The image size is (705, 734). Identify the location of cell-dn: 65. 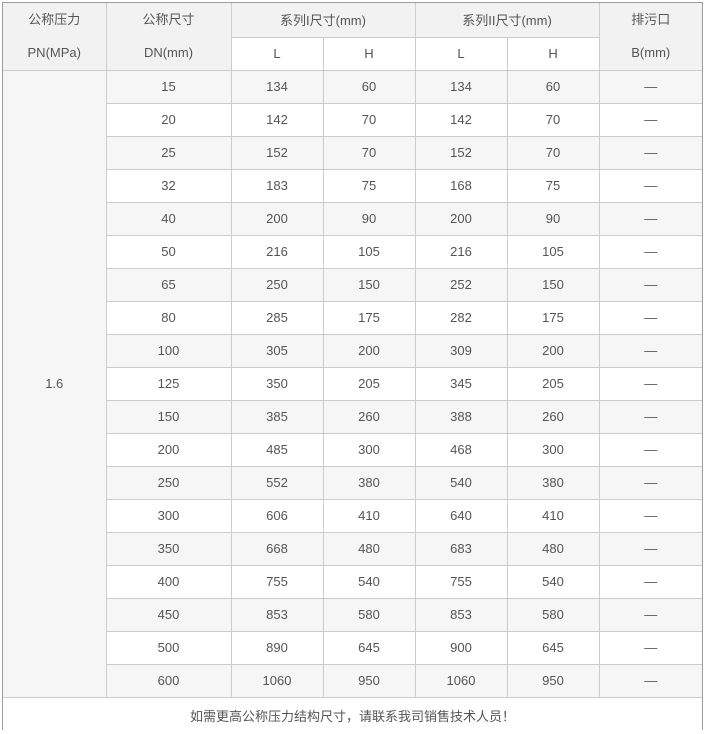
(169, 285).